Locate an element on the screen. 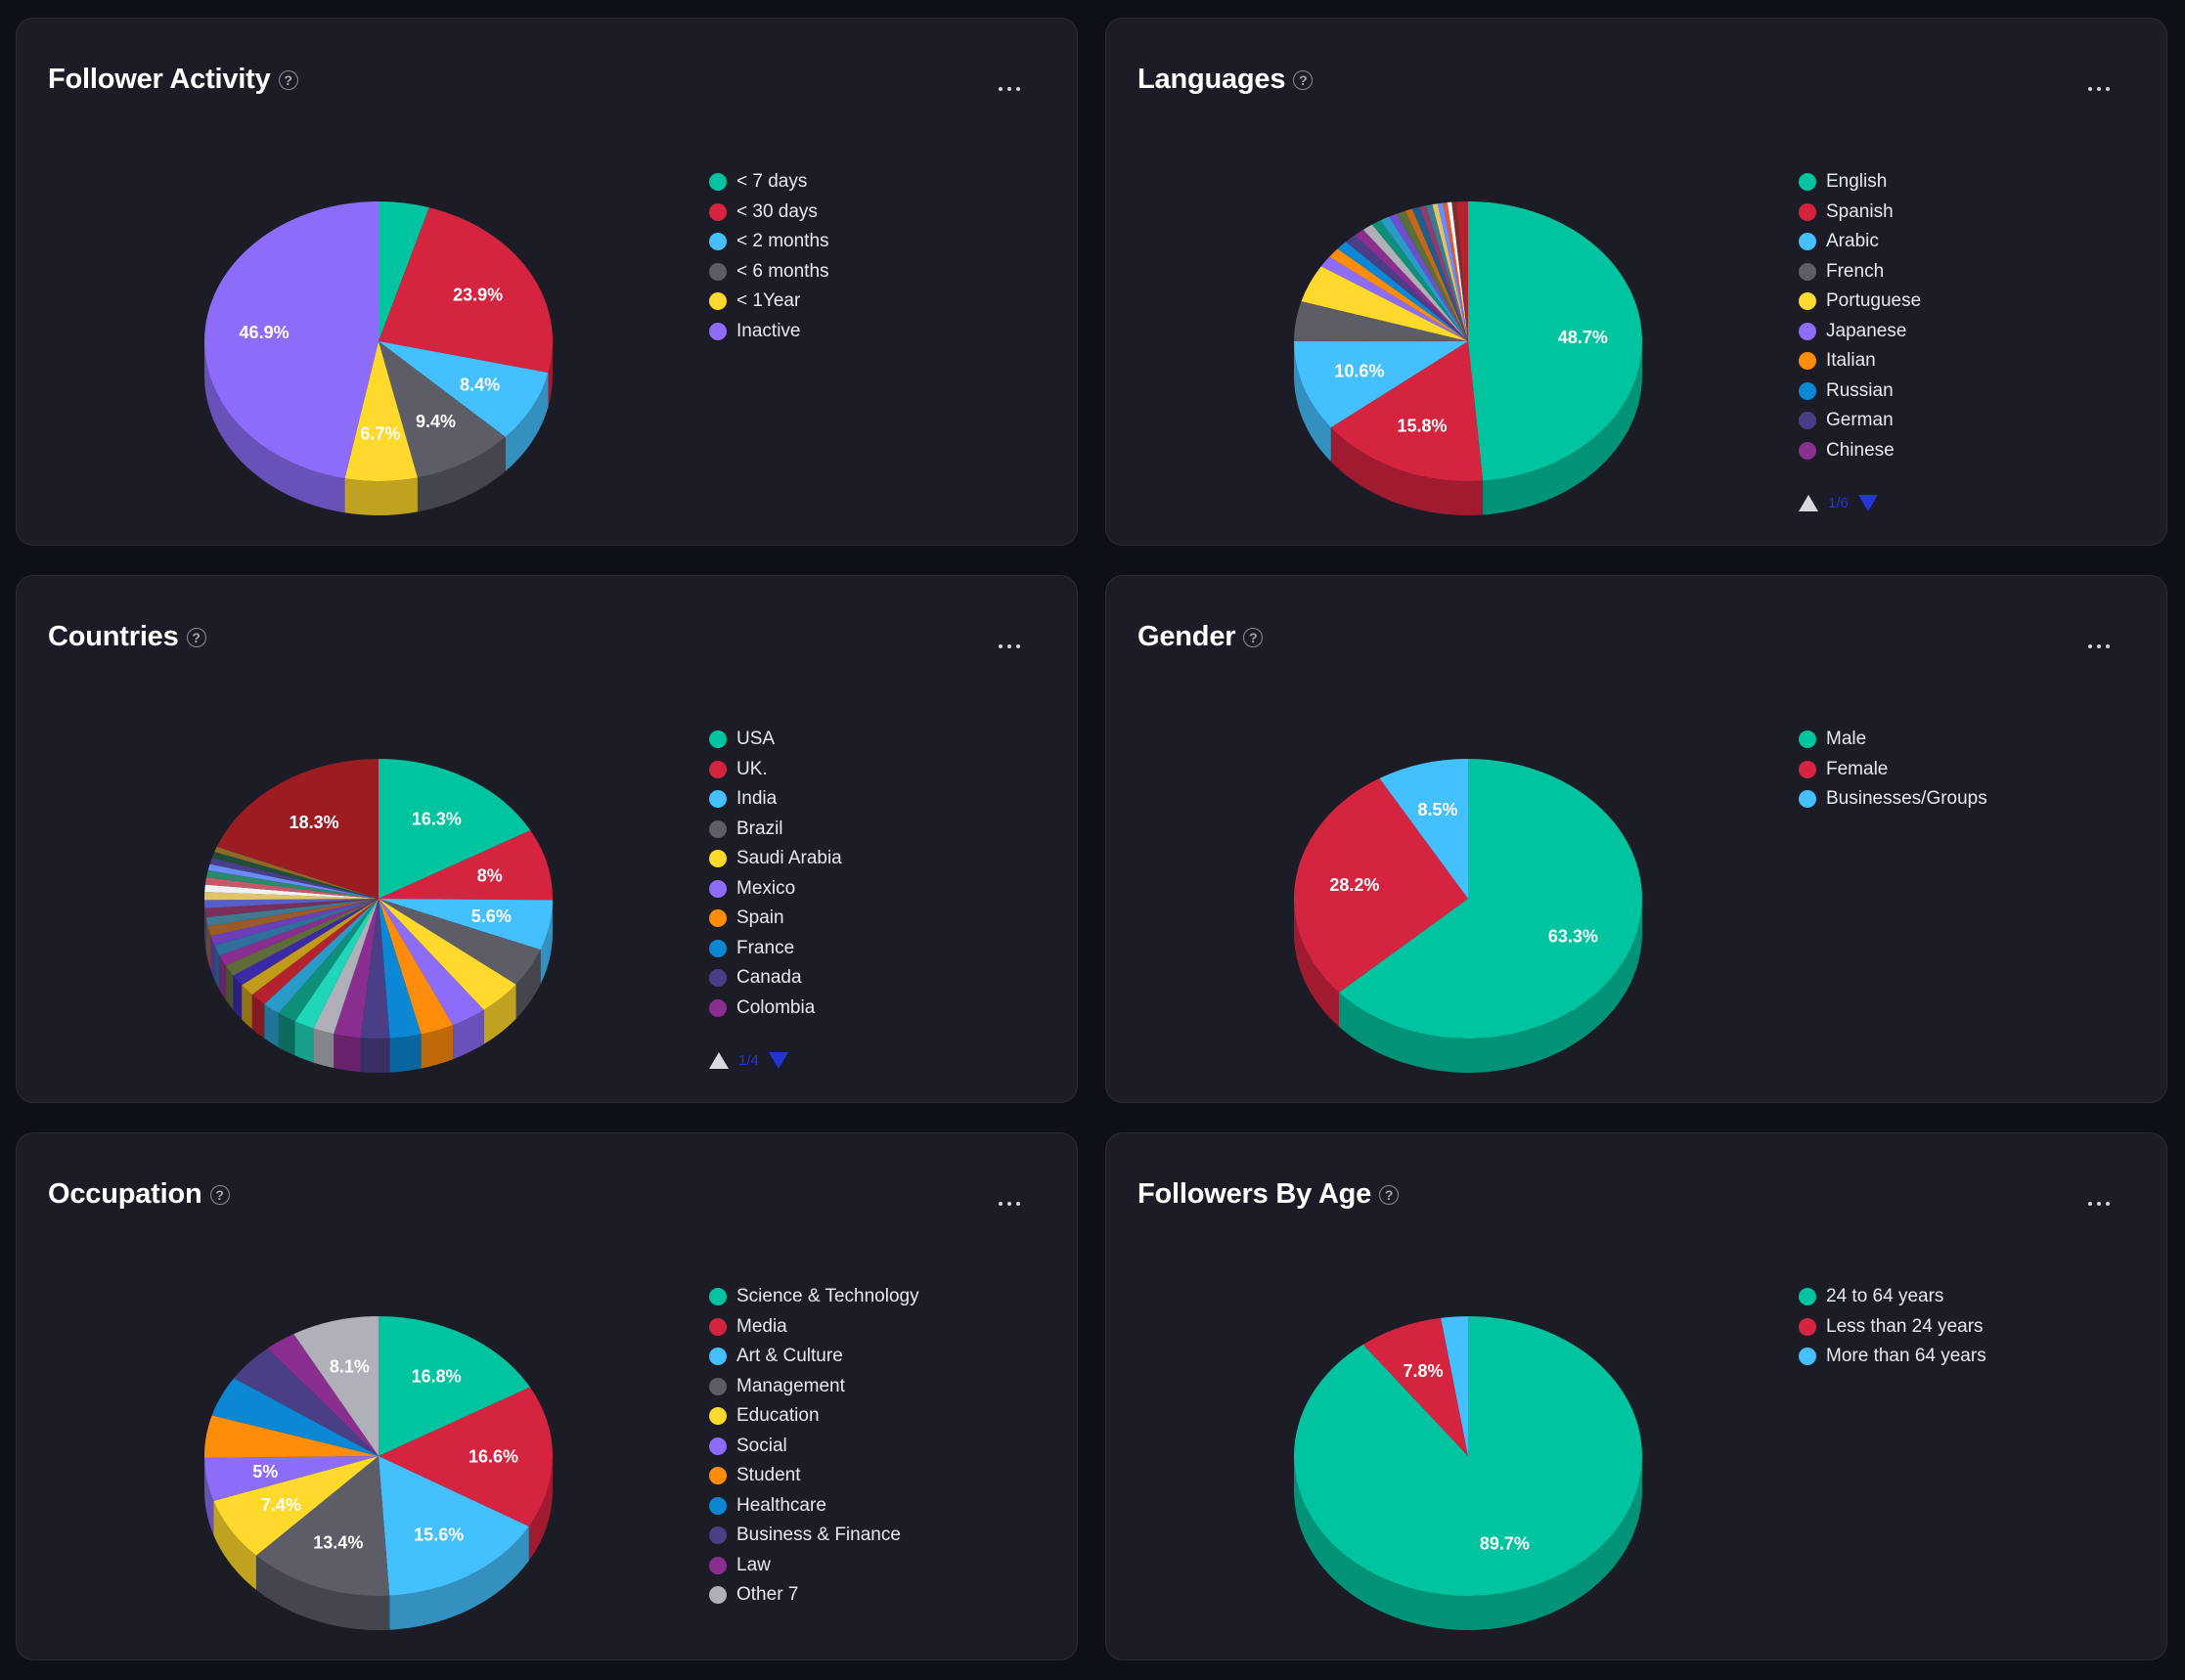  legend-item-inactive: Inactive is located at coordinates (769, 332).